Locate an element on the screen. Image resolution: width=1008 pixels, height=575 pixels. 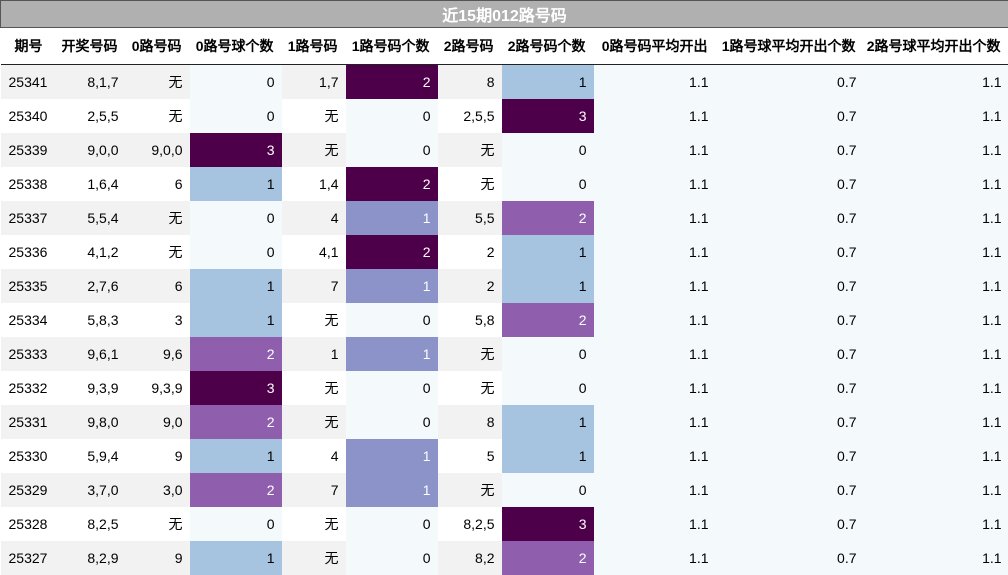
table-cell: 25337 is located at coordinates (29, 218).